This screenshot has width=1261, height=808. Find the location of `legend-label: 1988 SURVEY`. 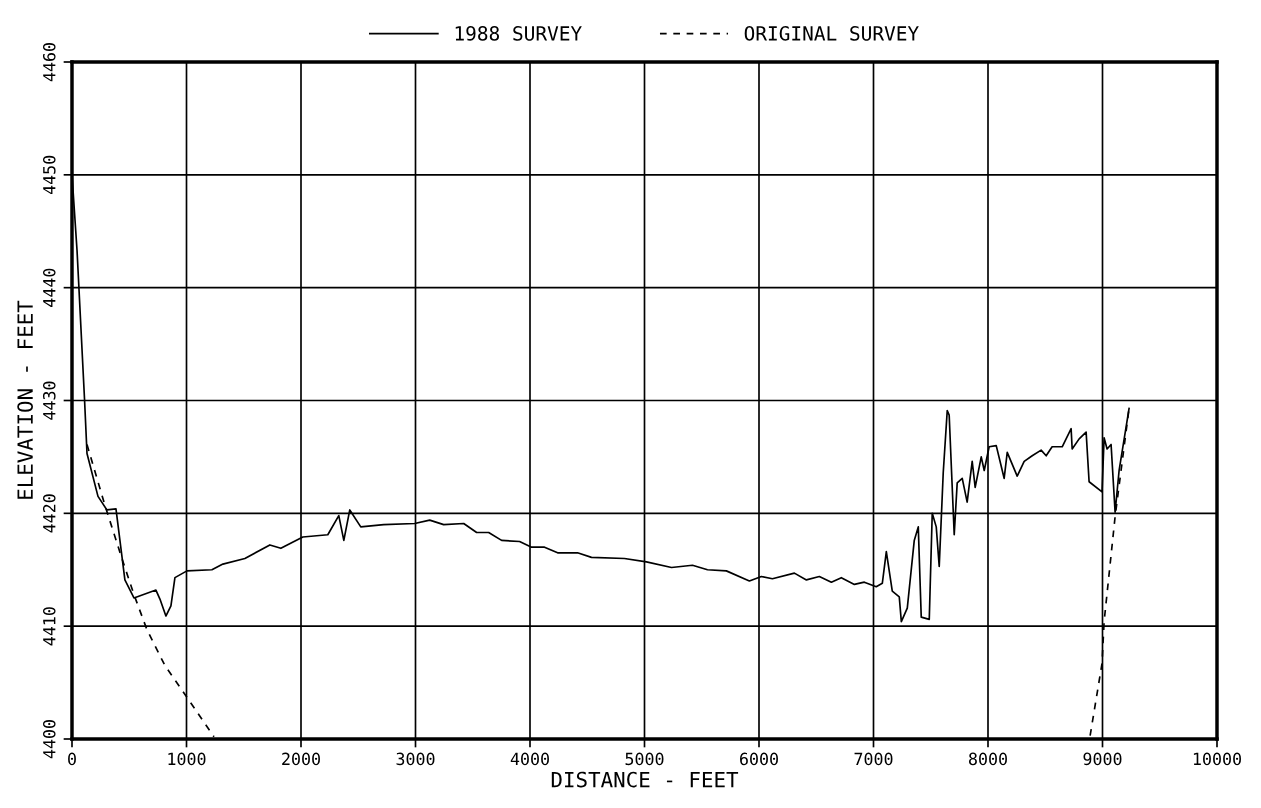

legend-label: 1988 SURVEY is located at coordinates (518, 33).